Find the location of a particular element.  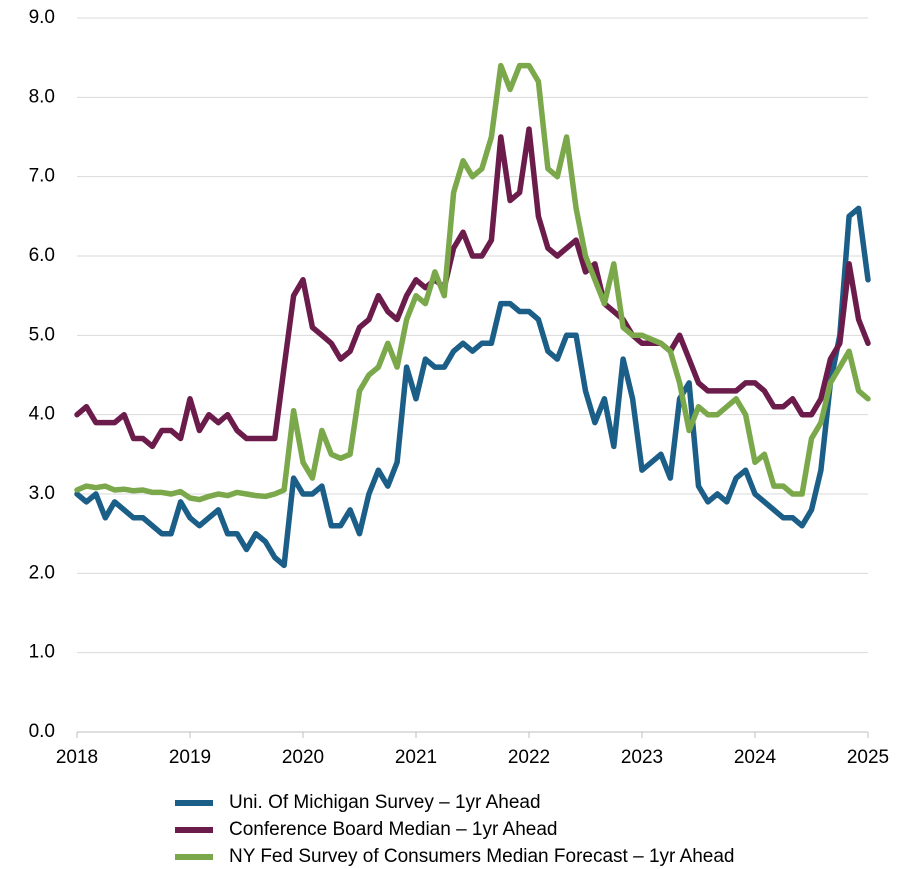

x-tick-label: 2021 is located at coordinates (416, 757).